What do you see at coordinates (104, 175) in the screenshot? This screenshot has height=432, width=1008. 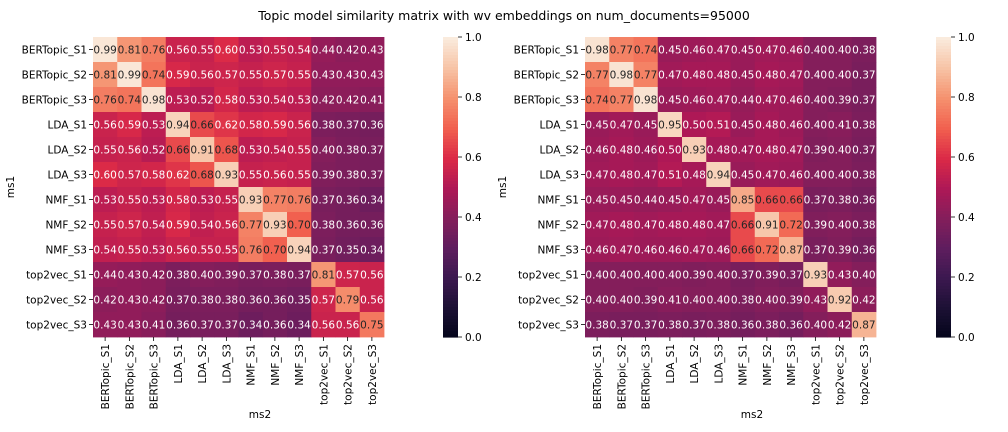 I see `cell-value-label: 0.60` at bounding box center [104, 175].